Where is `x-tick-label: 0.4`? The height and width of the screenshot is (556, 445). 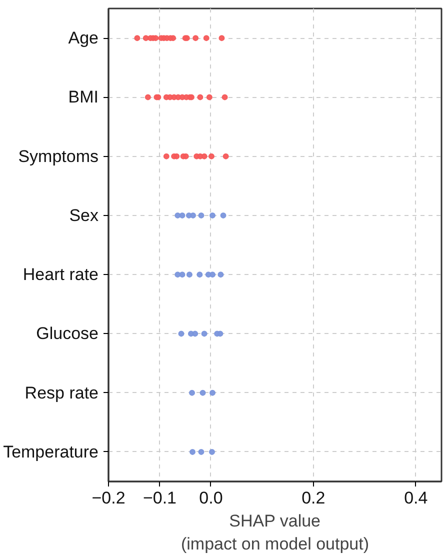
x-tick-label: 0.4 is located at coordinates (416, 498).